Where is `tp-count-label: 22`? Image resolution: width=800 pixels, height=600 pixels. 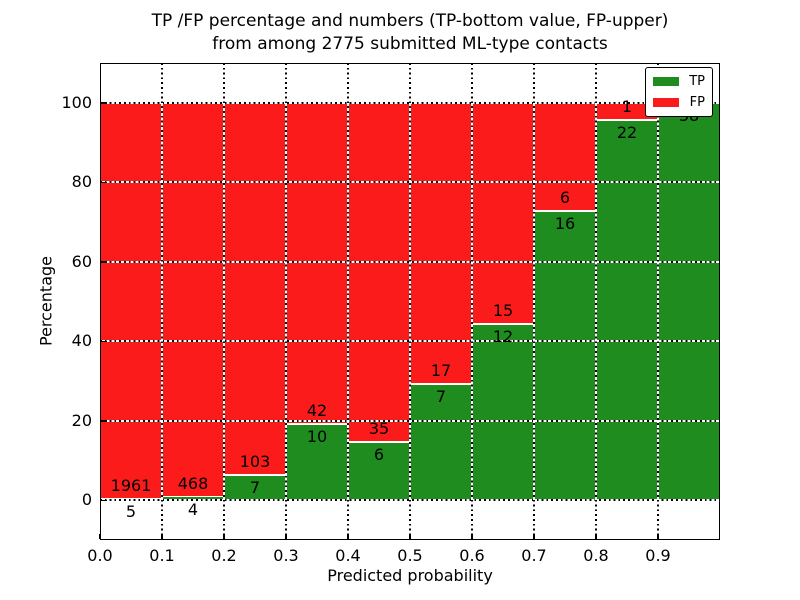 tp-count-label: 22 is located at coordinates (627, 133).